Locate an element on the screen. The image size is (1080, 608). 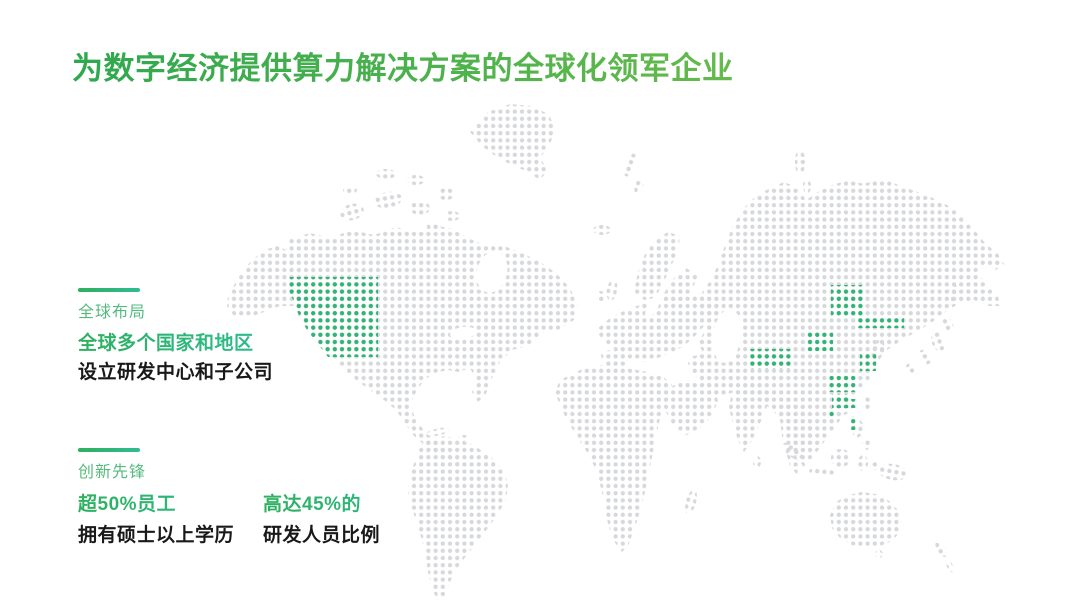
section-global-layout: 全球布局 全球多个国家和地区 设立研发中心和子公司 is located at coordinates (175, 336).